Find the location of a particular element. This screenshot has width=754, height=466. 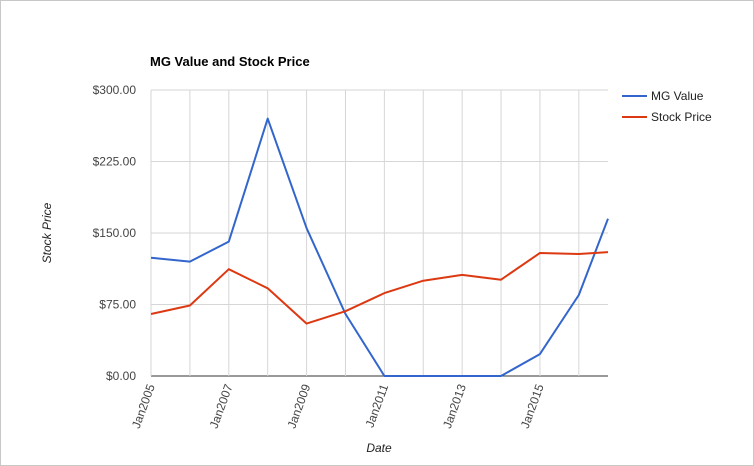

y-axis-title: Stock Price is located at coordinates (47, 232).